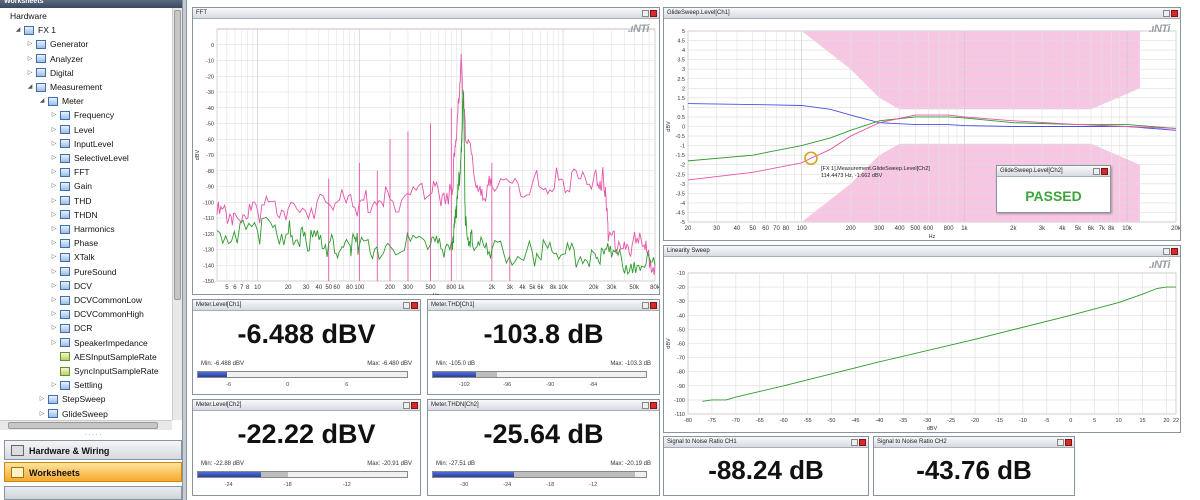  Describe the element at coordinates (70, 172) in the screenshot. I see `tree-node: ▷ FFT` at that location.